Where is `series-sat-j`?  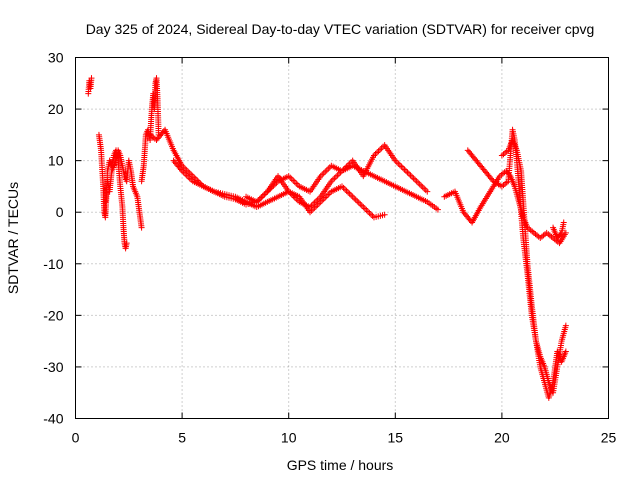 series-sat-j is located at coordinates (533, 269).